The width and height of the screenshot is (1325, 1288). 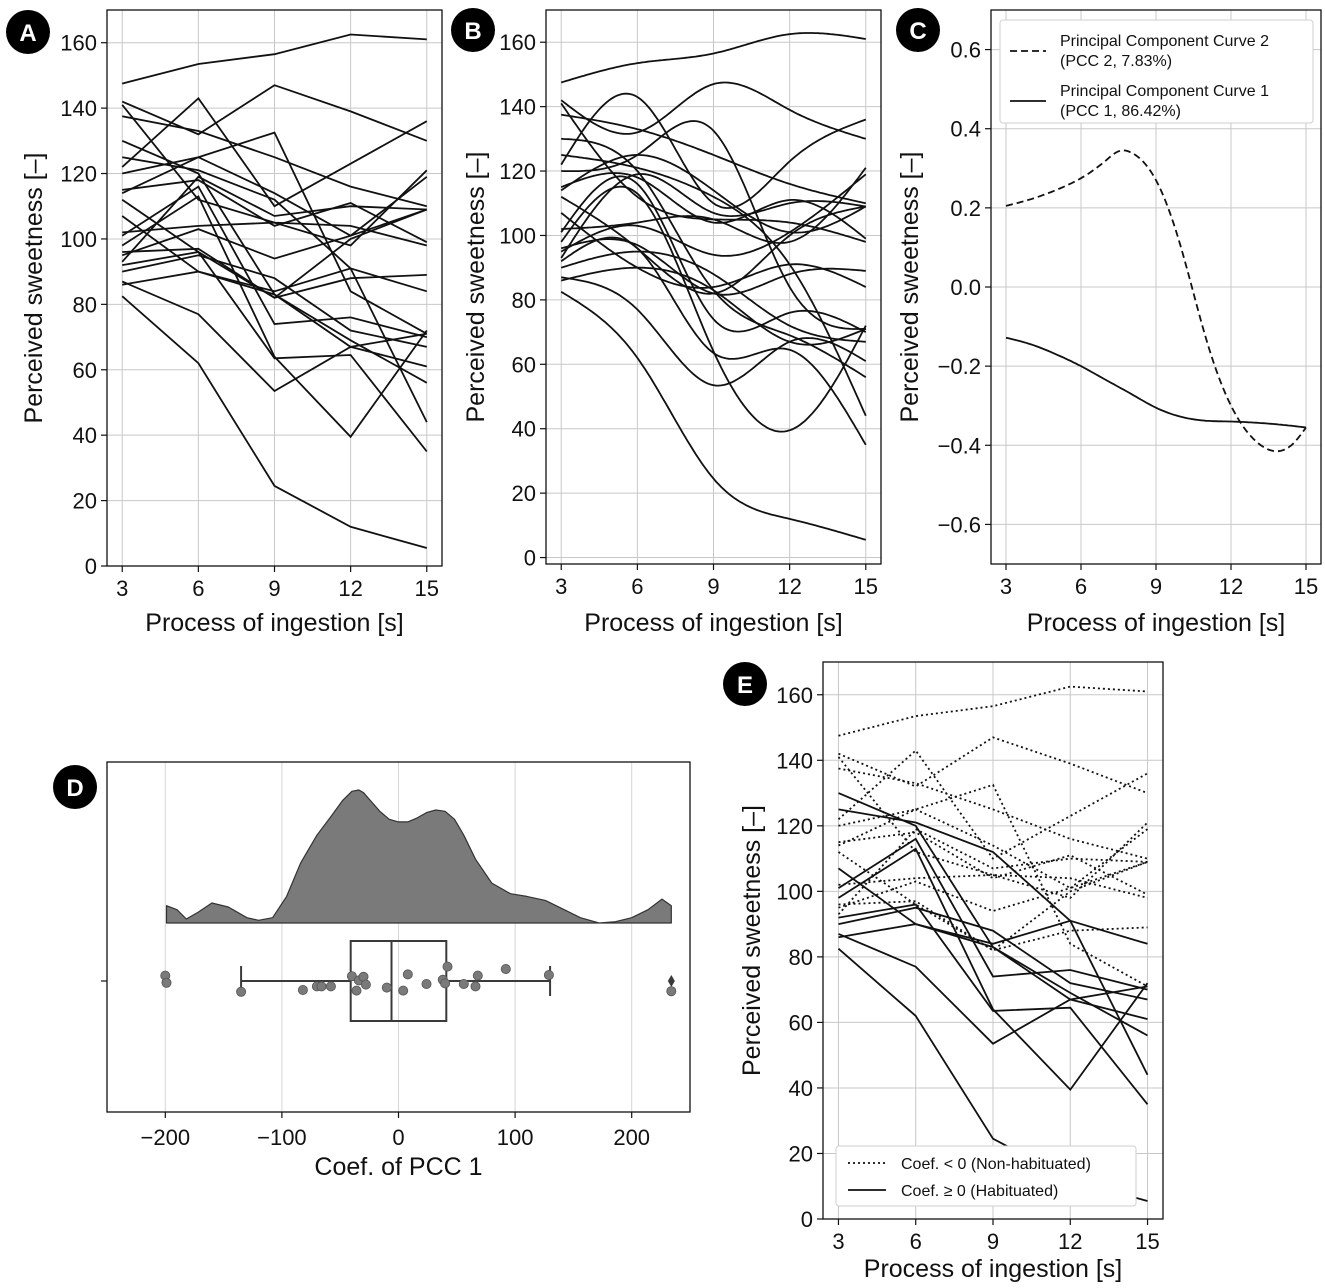 I want to click on y-tick-label: 100, so click(x=794, y=891).